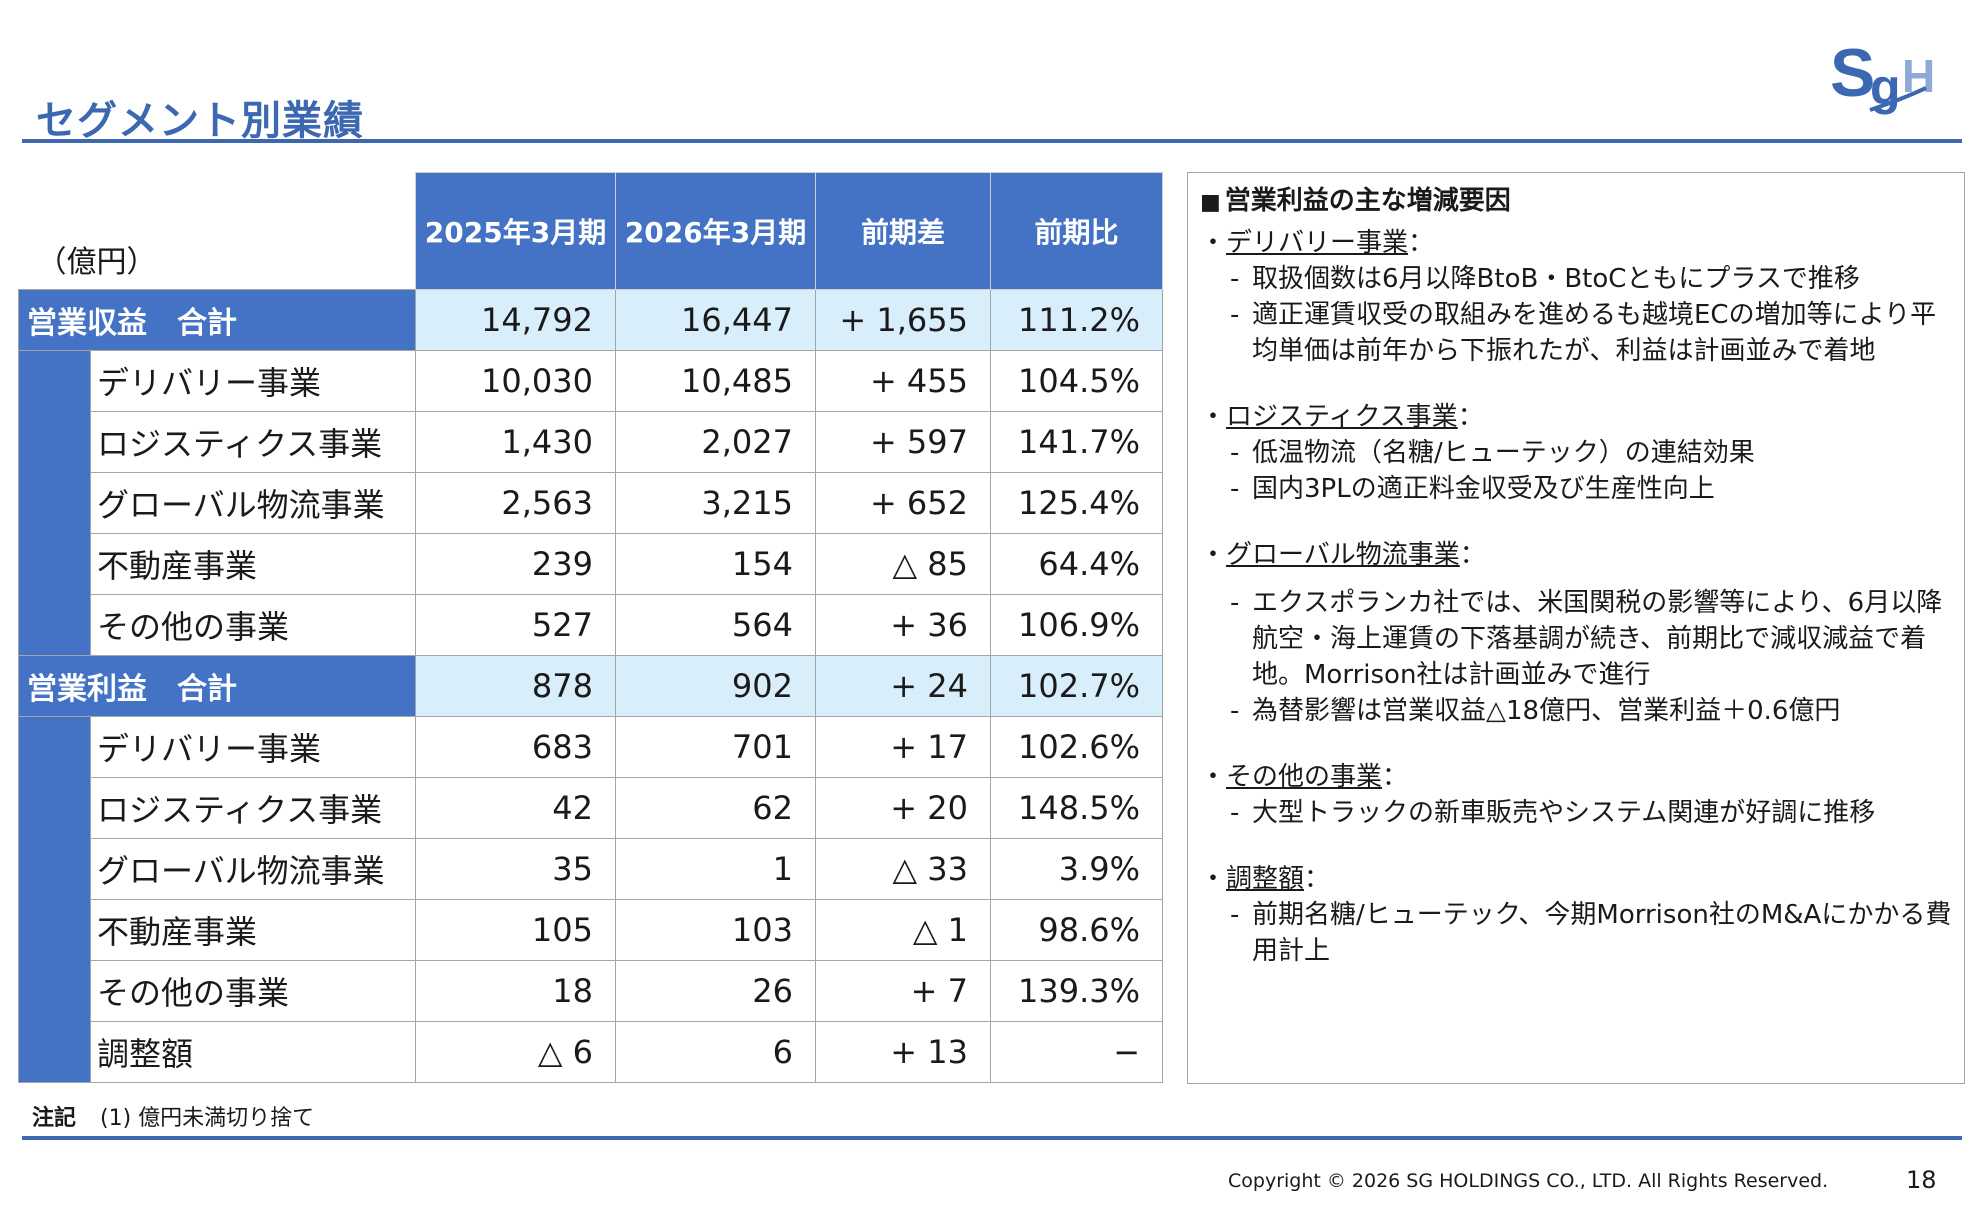 This screenshot has height=1224, width=1984. I want to click on table-row: その他の事業 527 564 + 36 106.9%, so click(591, 624).